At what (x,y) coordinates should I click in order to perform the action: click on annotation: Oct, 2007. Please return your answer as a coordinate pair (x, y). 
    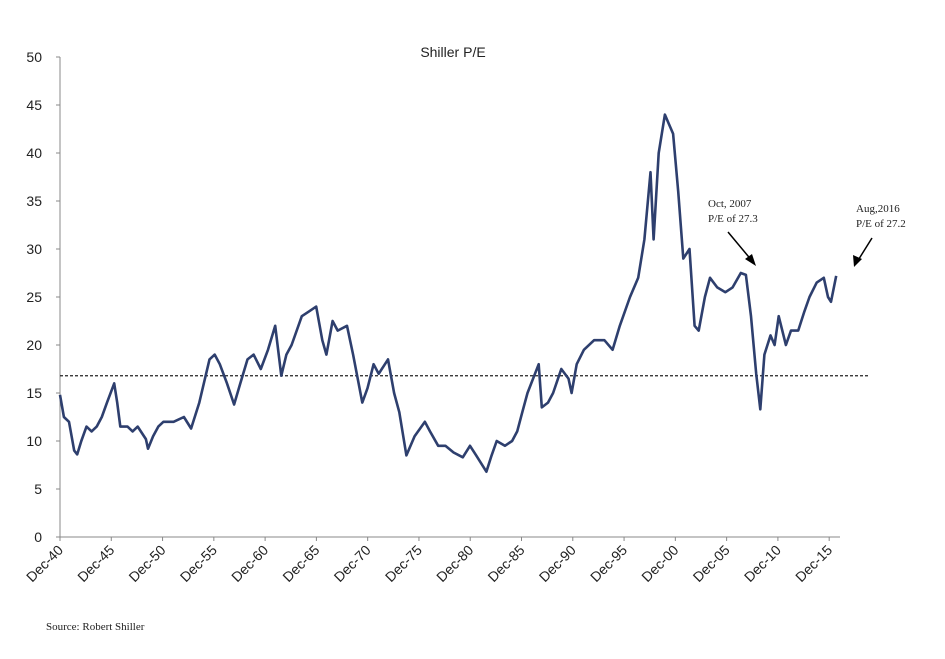
    Looking at the image, I should click on (730, 204).